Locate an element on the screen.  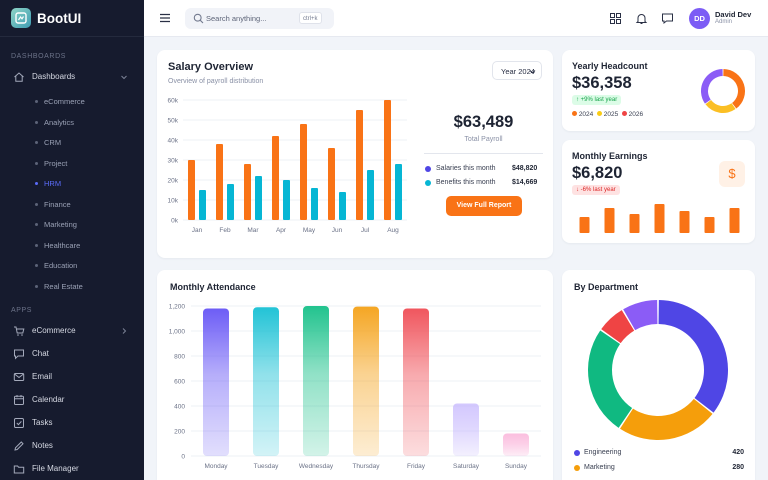
x-tick-label: Jan is located at coordinates (197, 230).